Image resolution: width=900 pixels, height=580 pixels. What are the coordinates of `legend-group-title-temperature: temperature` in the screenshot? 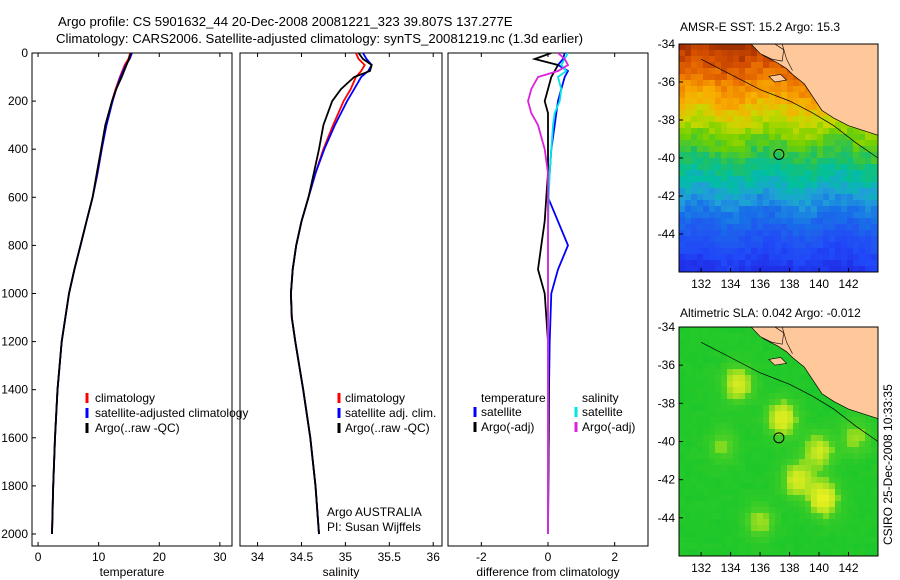 It's located at (513, 398).